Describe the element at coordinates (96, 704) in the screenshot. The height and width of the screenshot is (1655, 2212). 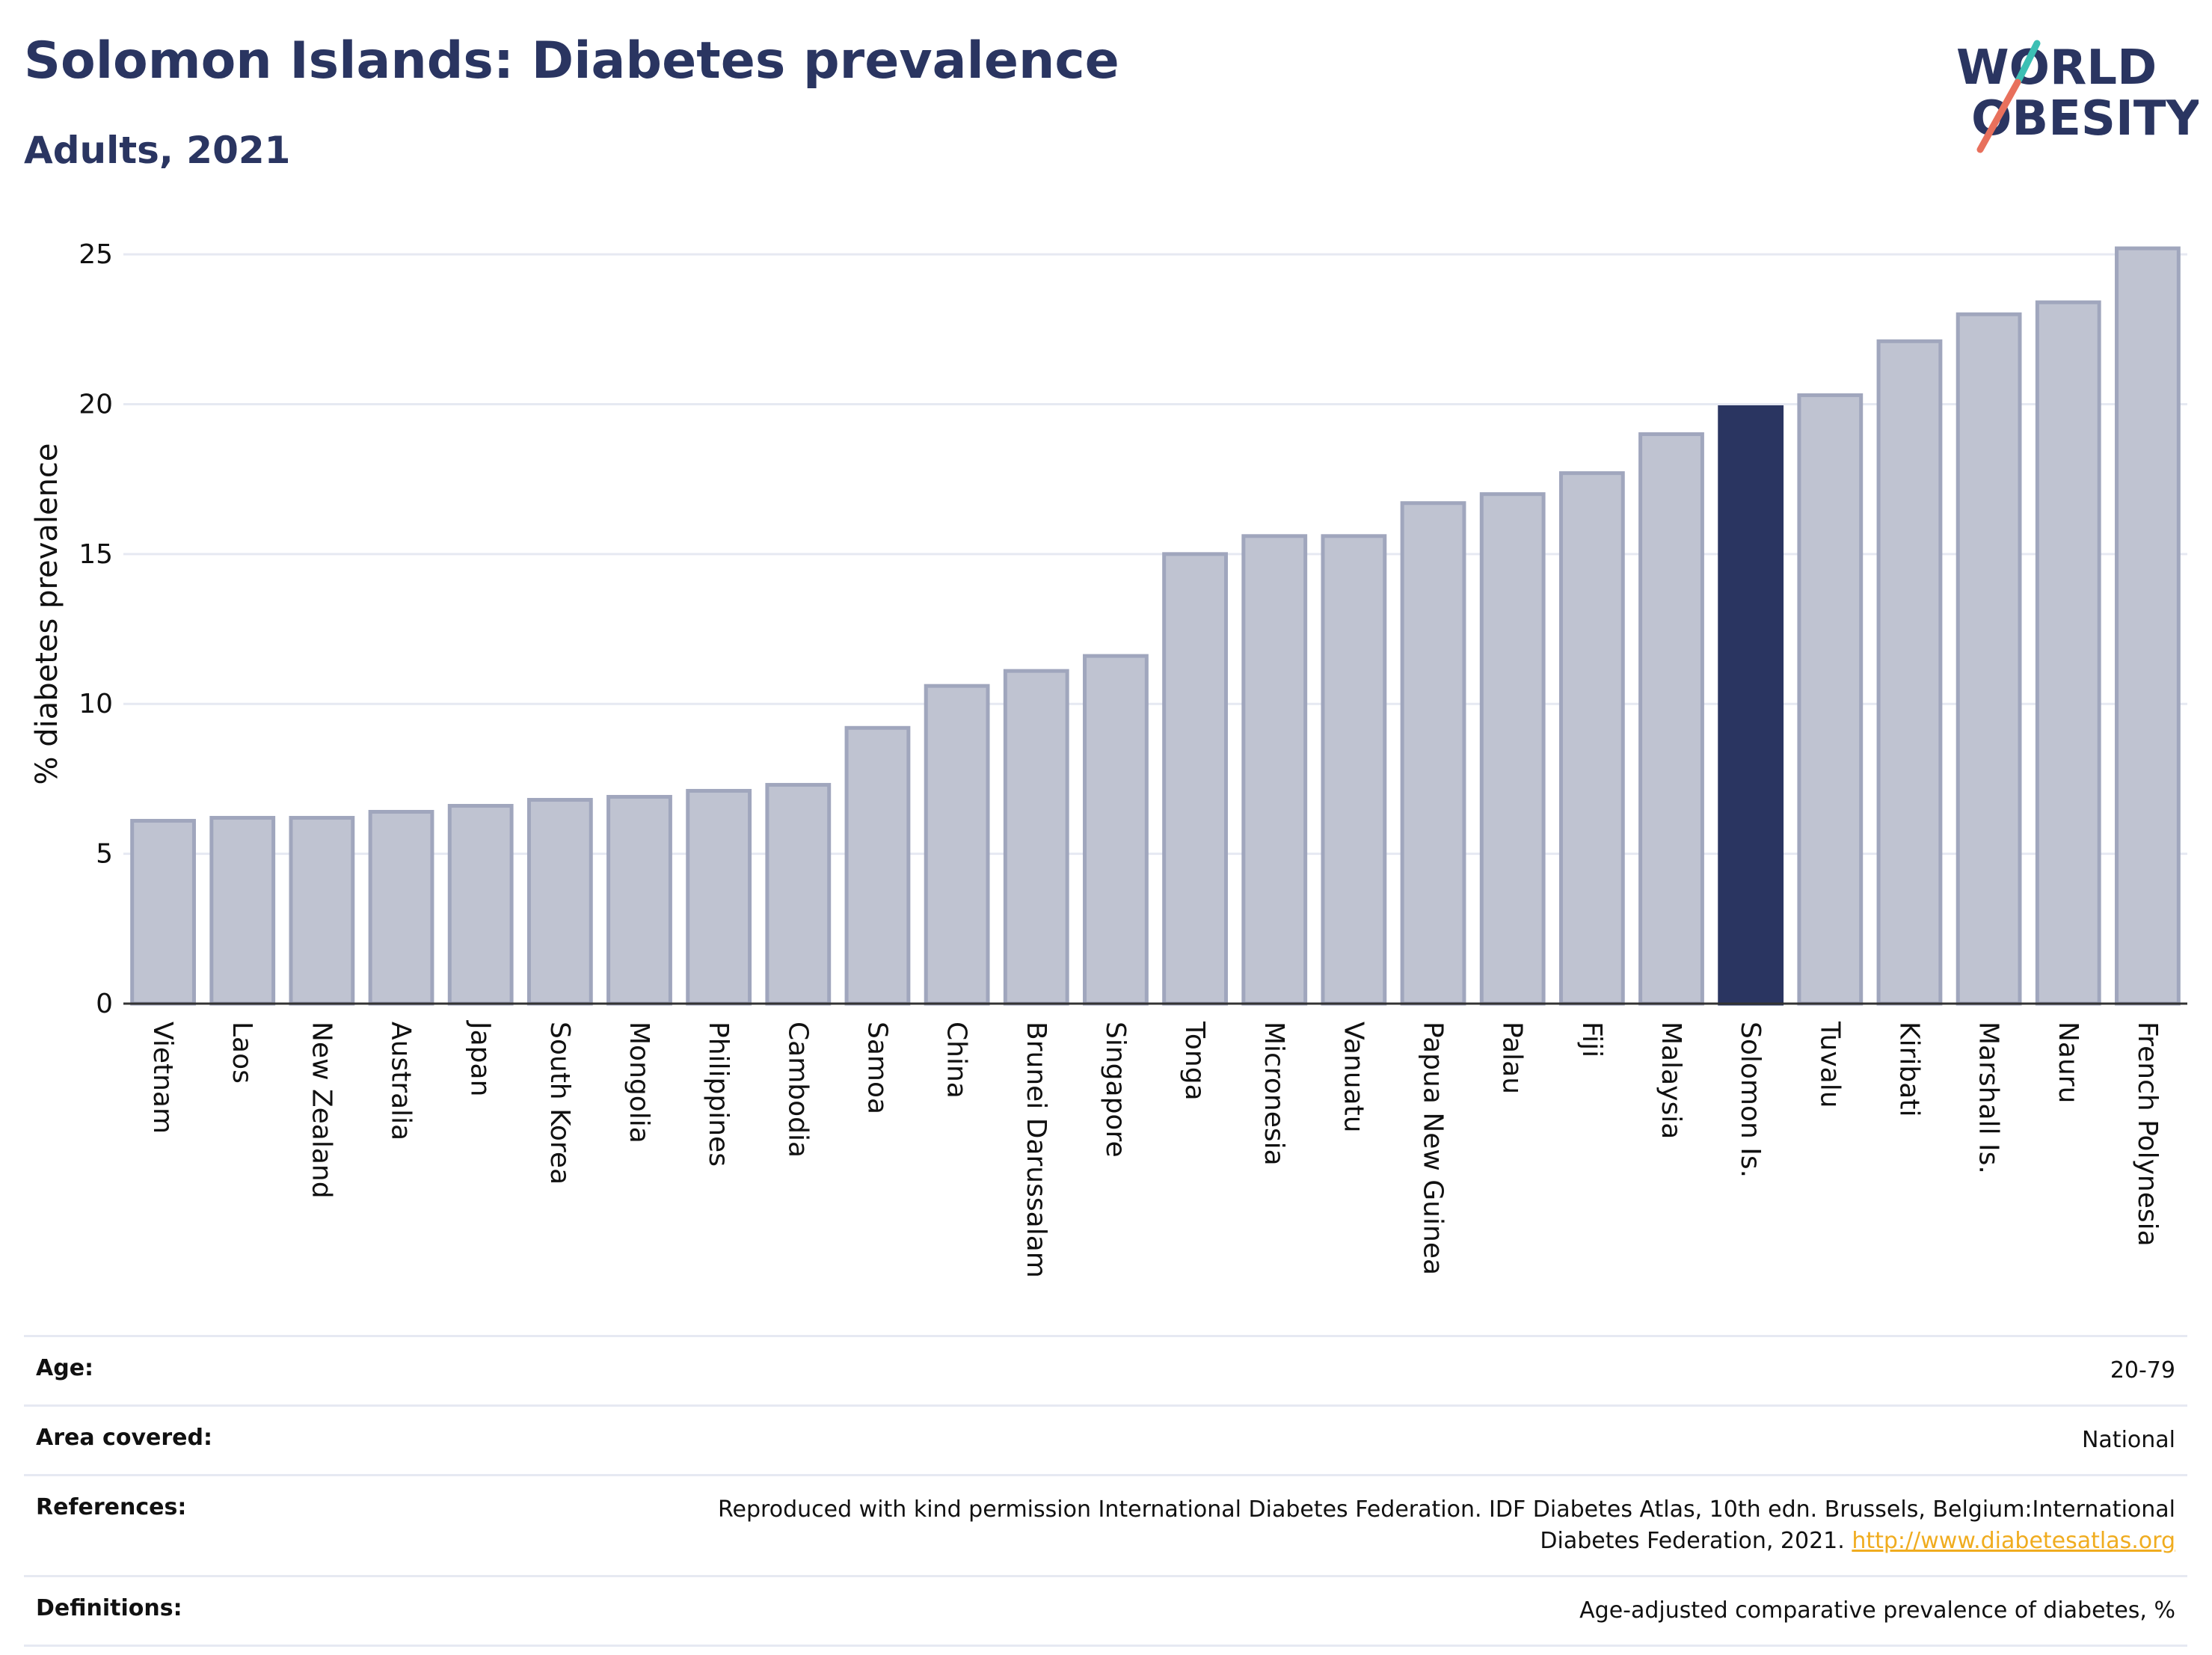
I see `y-tick-label: 10` at that location.